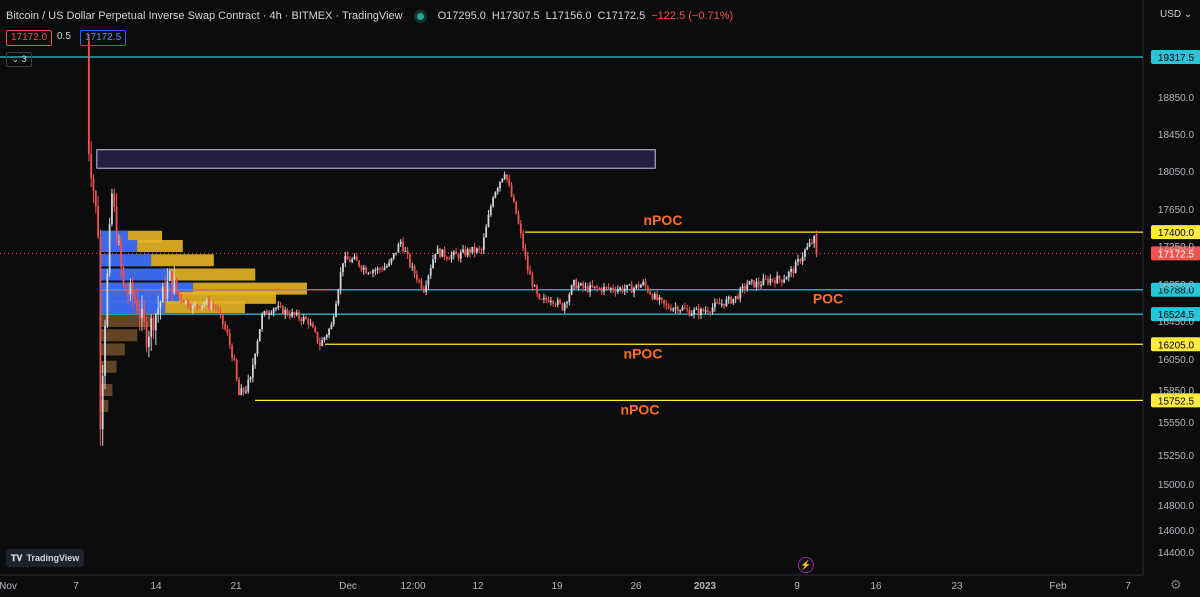 This screenshot has width=1200, height=597. Describe the element at coordinates (1176, 291) in the screenshot. I see `level-tag-text: 16788.0` at that location.